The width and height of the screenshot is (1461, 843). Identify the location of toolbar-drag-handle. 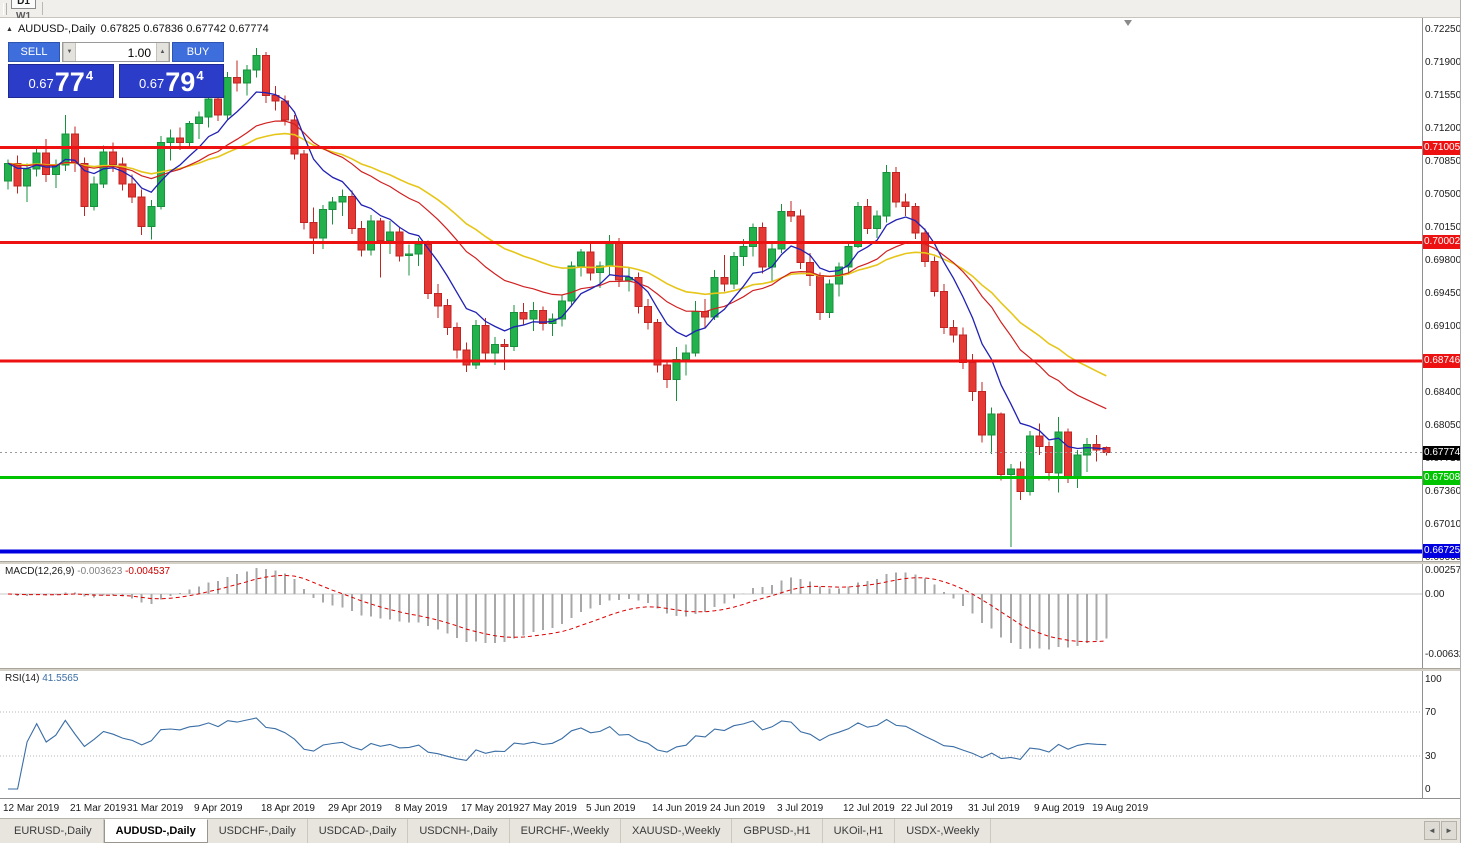
(5, 8).